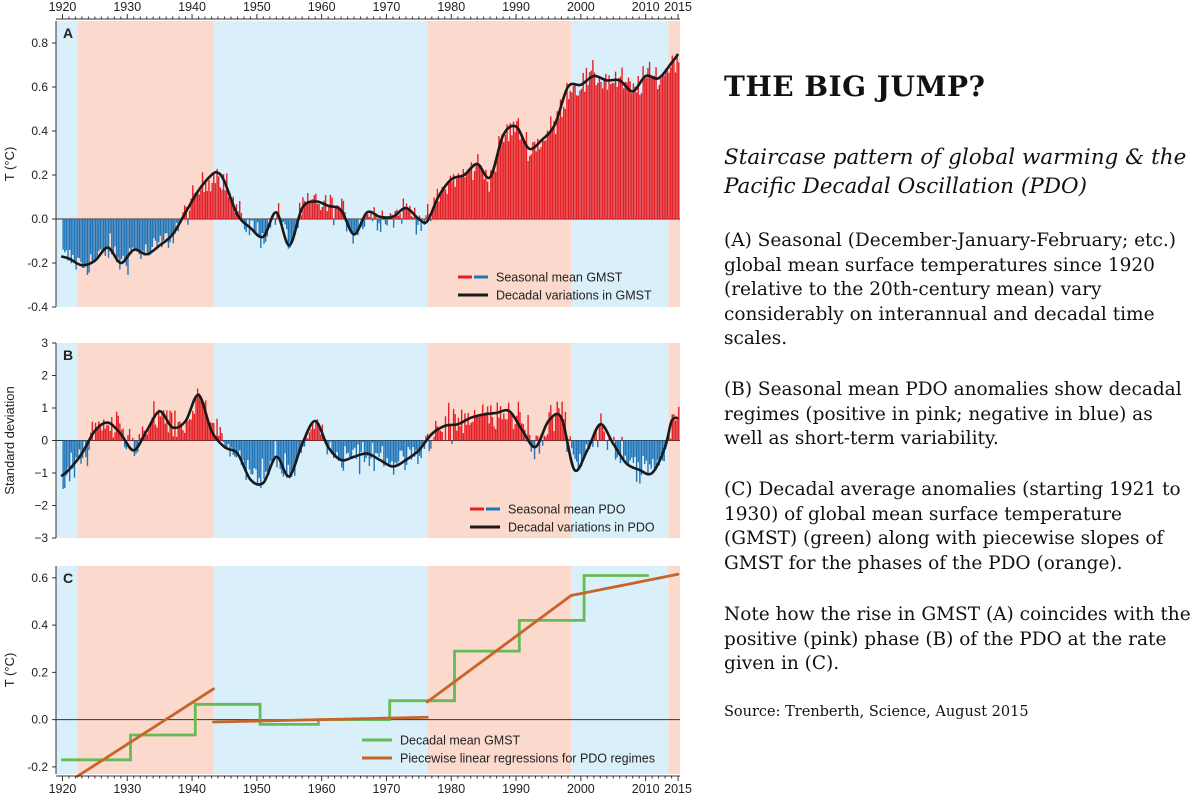  What do you see at coordinates (39, 219) in the screenshot?
I see `y-tick-label: 0.0` at bounding box center [39, 219].